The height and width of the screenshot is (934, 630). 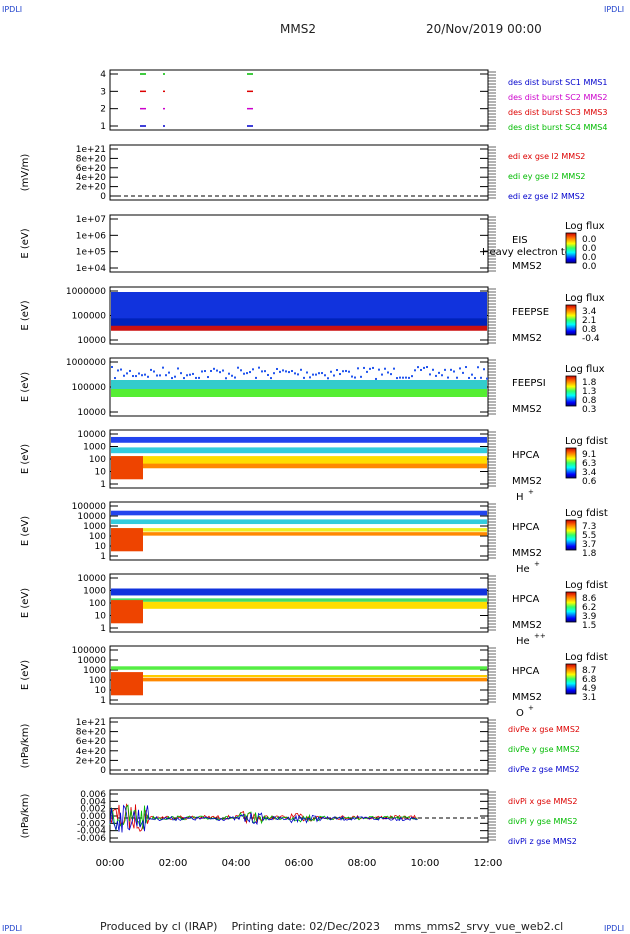 I want to click on corner-label-top-left: IPDLI, so click(x=12, y=9).